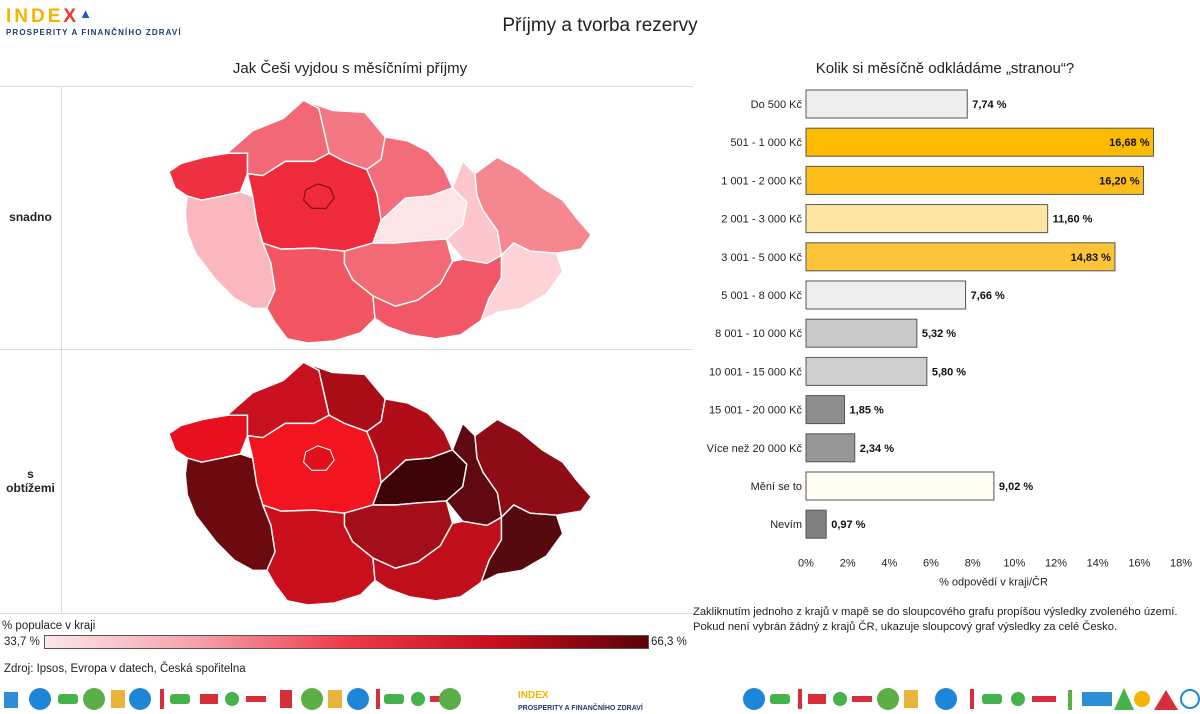 The image size is (1200, 714). Describe the element at coordinates (1097, 699) in the screenshot. I see `water-icon` at that location.